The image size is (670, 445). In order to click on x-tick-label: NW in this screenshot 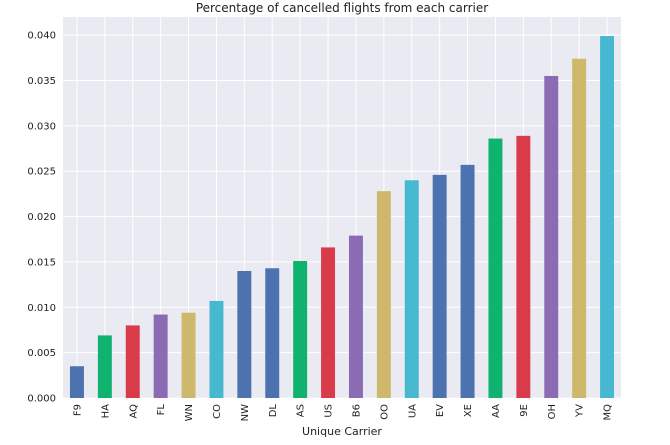, I will do `click(245, 412)`.